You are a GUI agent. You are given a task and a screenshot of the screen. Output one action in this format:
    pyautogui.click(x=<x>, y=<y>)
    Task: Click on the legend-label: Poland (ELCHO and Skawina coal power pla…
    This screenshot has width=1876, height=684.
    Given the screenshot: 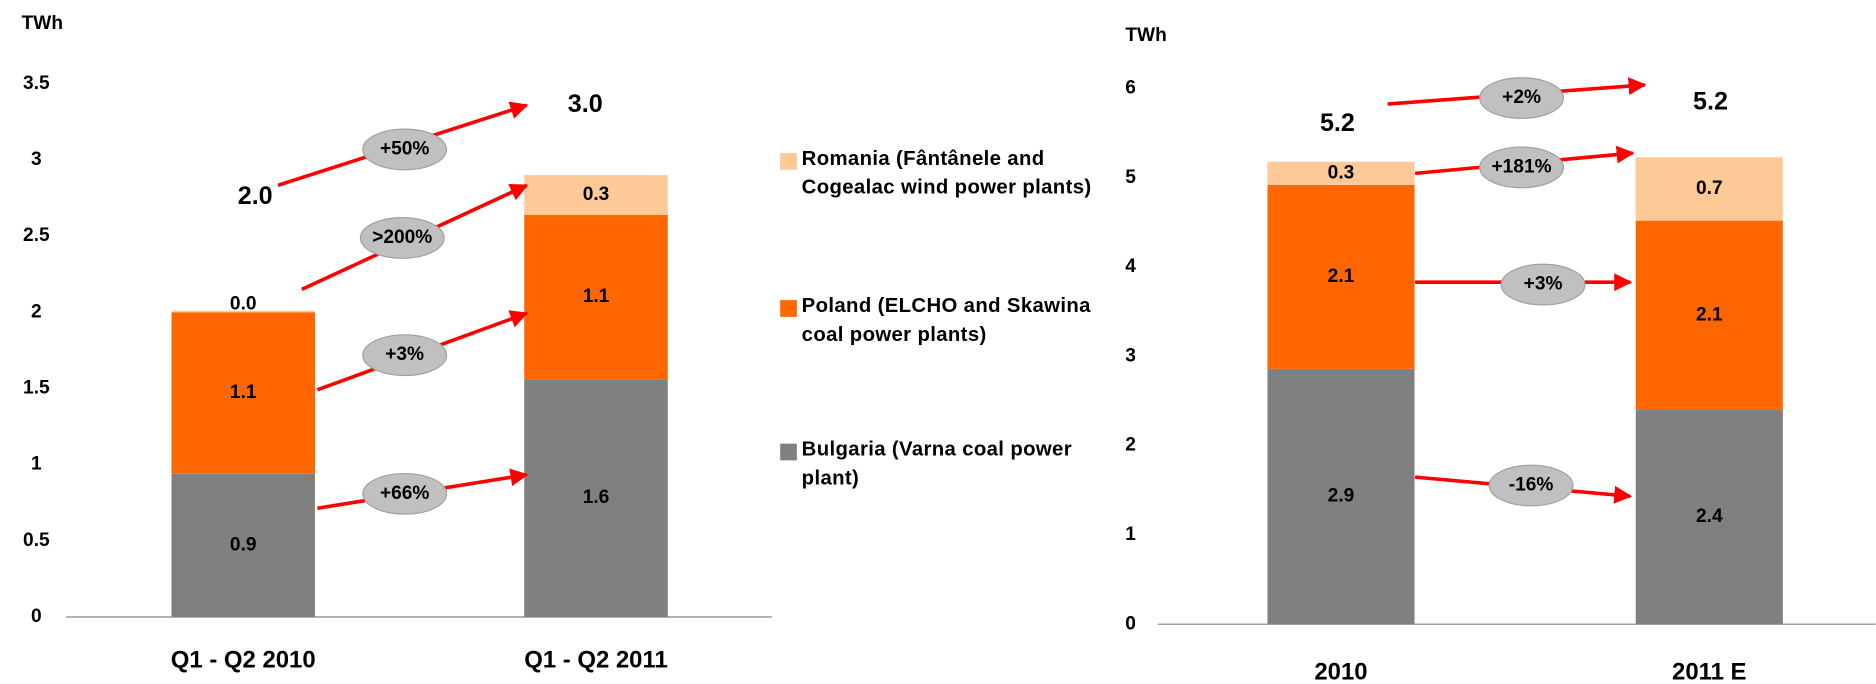 What is the action you would take?
    pyautogui.click(x=946, y=320)
    